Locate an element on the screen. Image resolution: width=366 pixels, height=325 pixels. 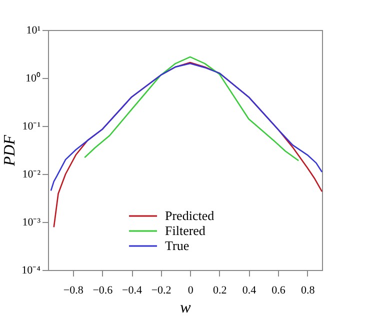
y-tick-label: 10⁻⁴ is located at coordinates (31, 270).